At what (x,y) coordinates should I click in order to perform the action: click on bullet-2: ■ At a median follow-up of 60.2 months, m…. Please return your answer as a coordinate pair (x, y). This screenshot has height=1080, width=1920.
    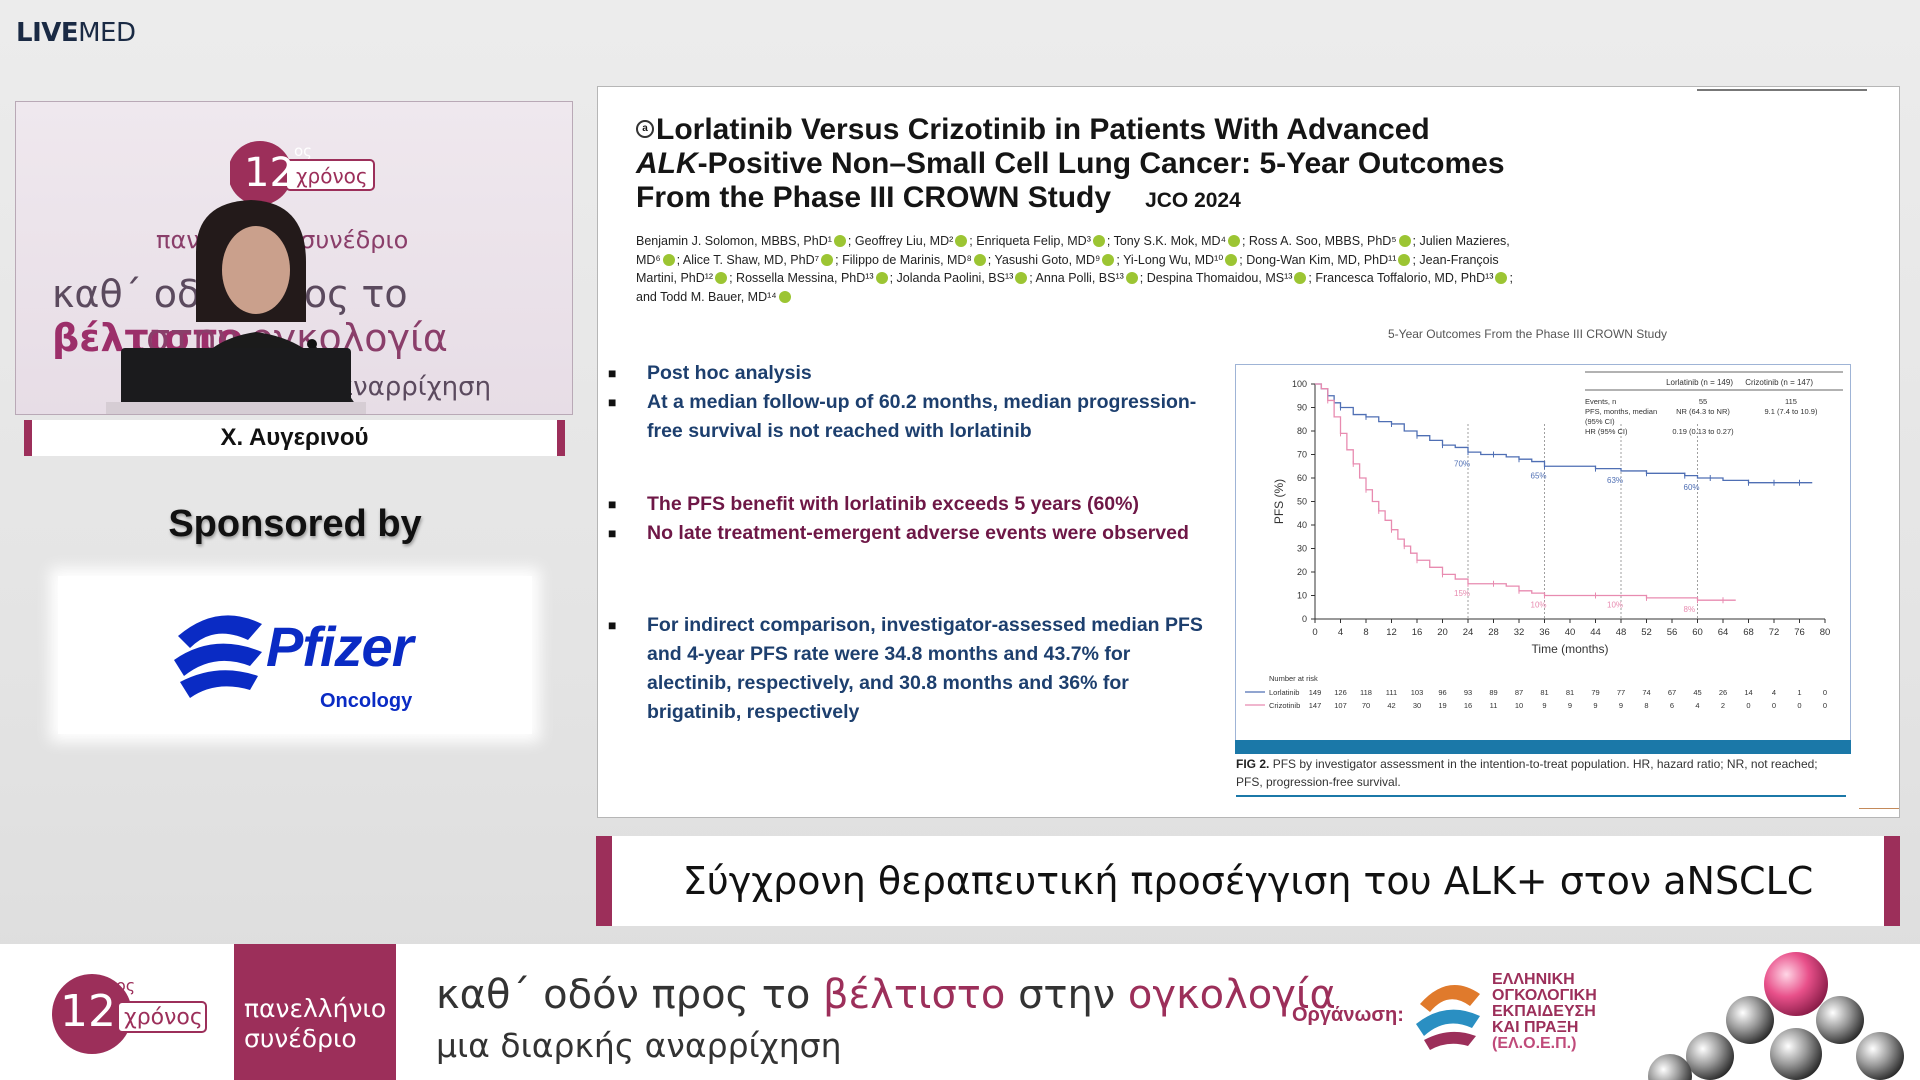
    Looking at the image, I should click on (908, 417).